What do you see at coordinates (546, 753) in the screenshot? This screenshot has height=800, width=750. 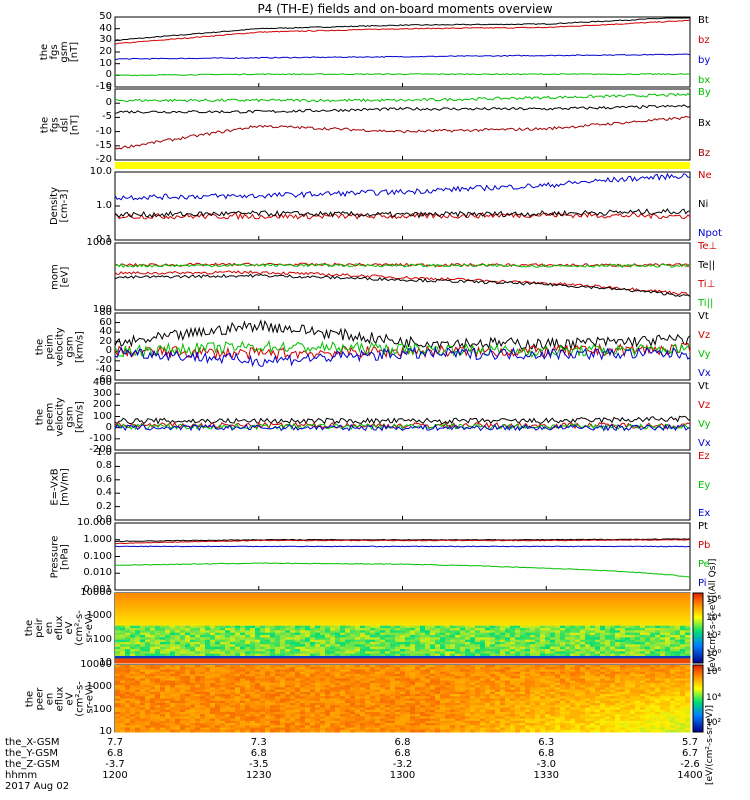 I see `xaxis-value-y-3: 6.8` at bounding box center [546, 753].